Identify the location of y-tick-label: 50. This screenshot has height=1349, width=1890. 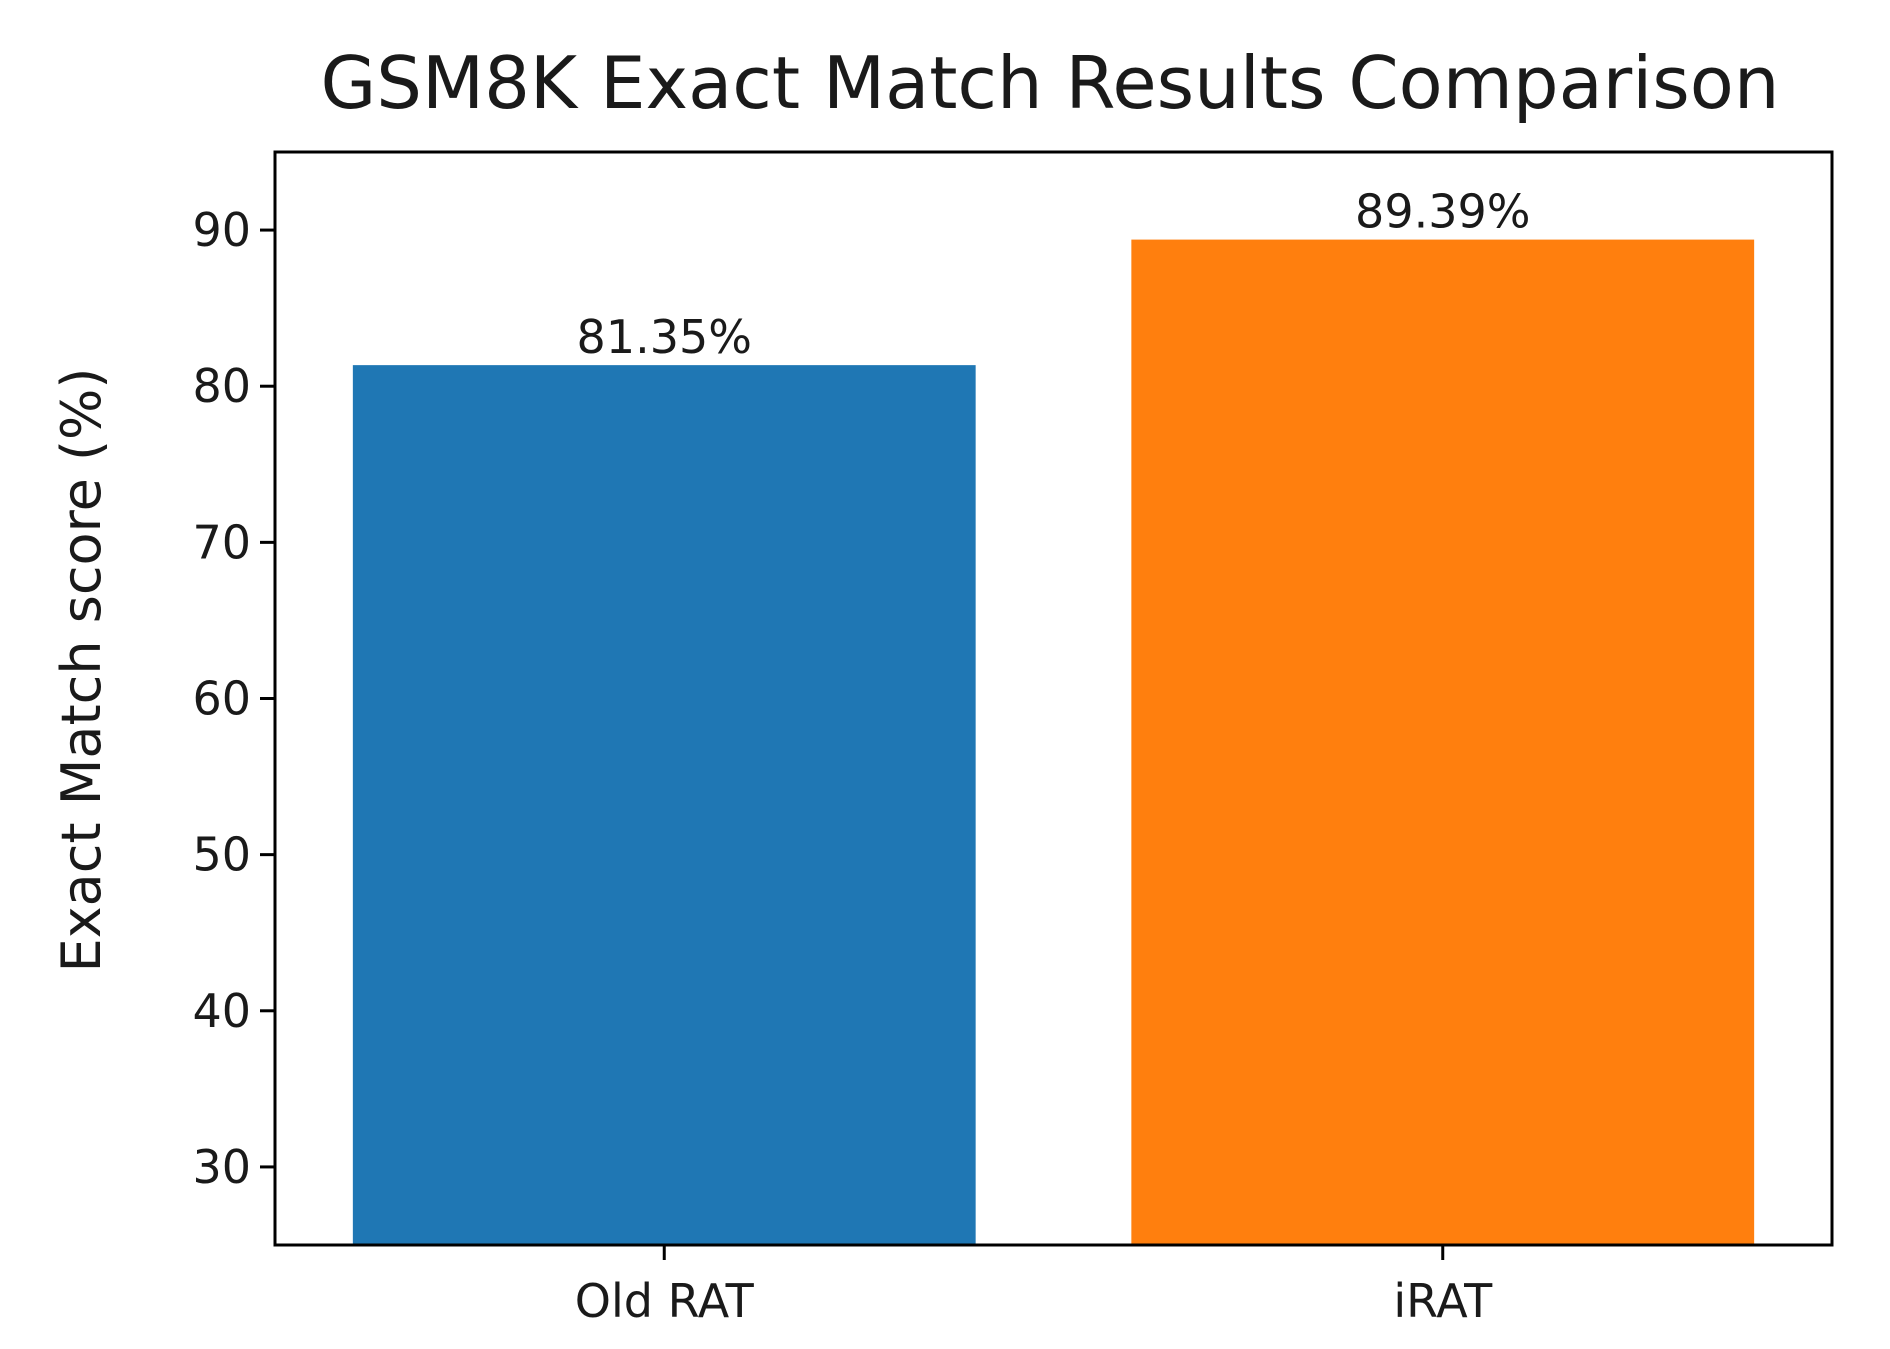
(221, 855).